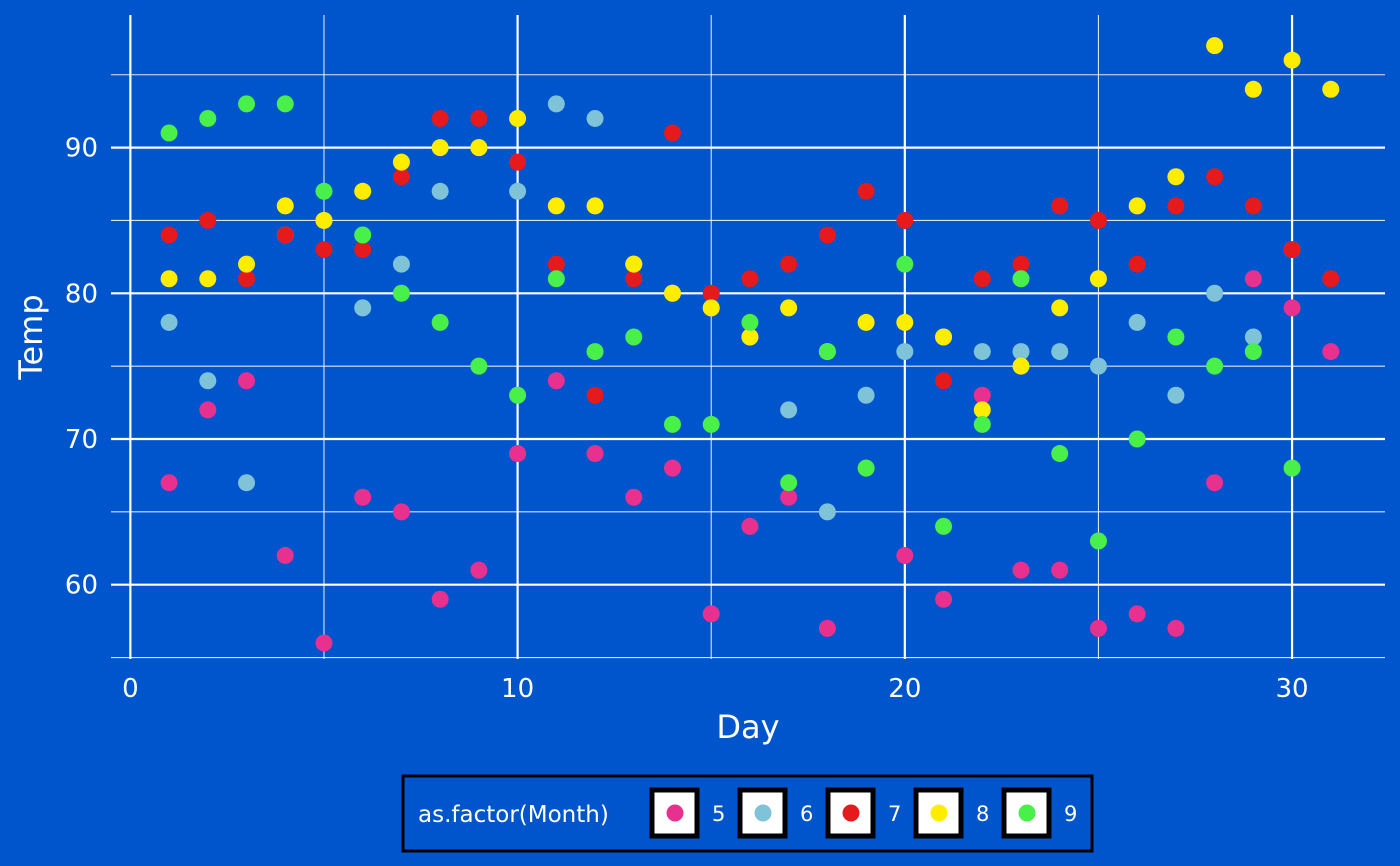 The image size is (1400, 866). Describe the element at coordinates (513, 815) in the screenshot. I see `legend-title: as.factor(Month)` at that location.